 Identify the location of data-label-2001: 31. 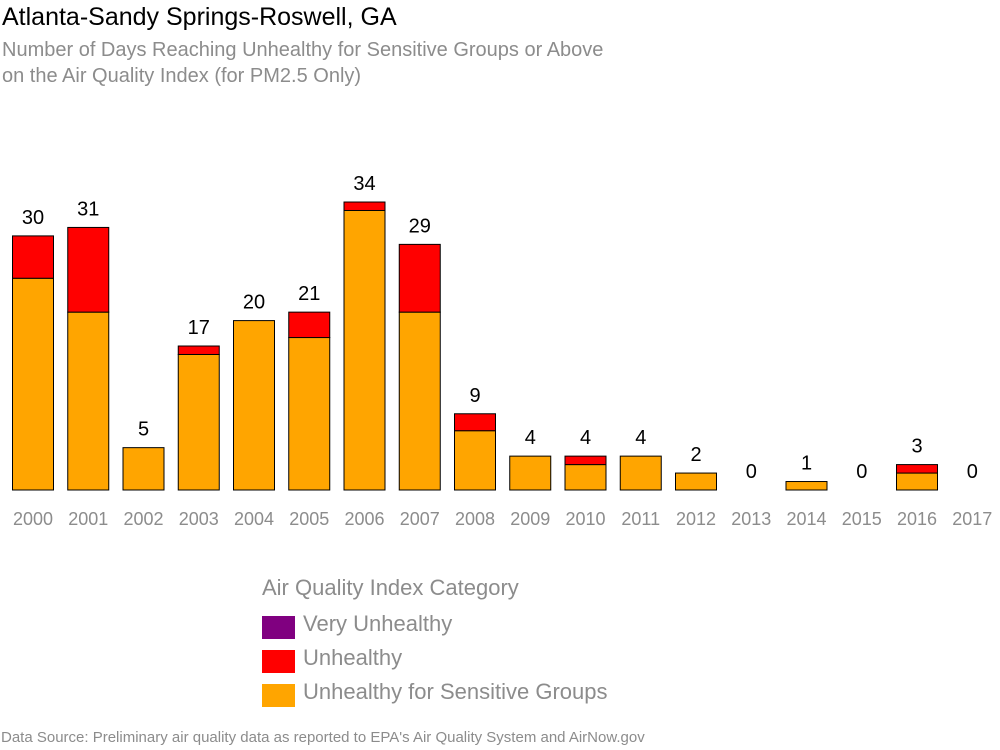
(88, 209).